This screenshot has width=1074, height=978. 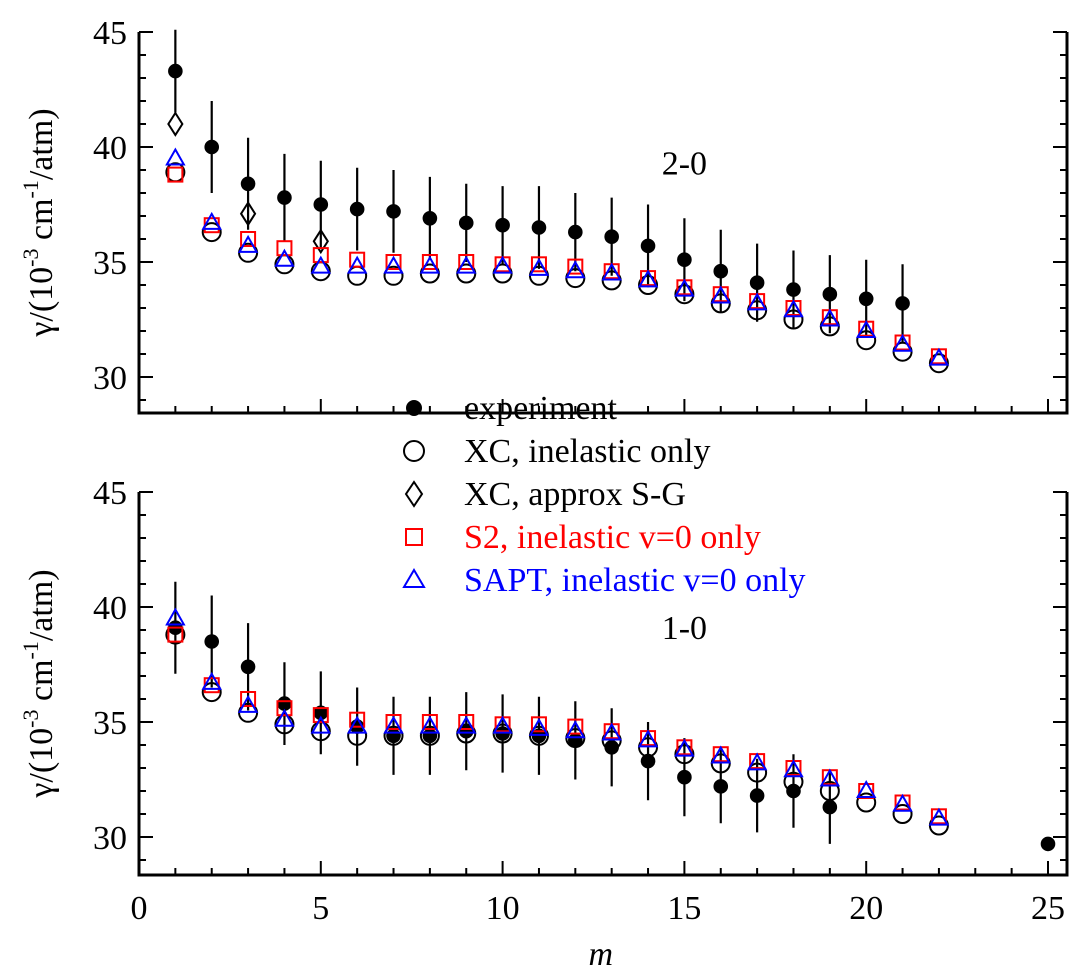 What do you see at coordinates (110, 666) in the screenshot?
I see `lower-y-tick-labels: 45 40 35 30` at bounding box center [110, 666].